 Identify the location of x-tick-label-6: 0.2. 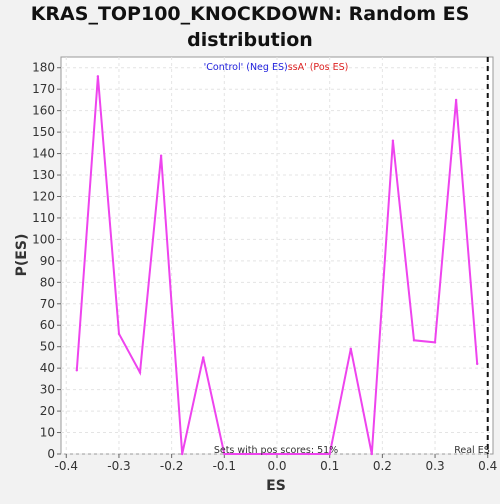
(382, 466).